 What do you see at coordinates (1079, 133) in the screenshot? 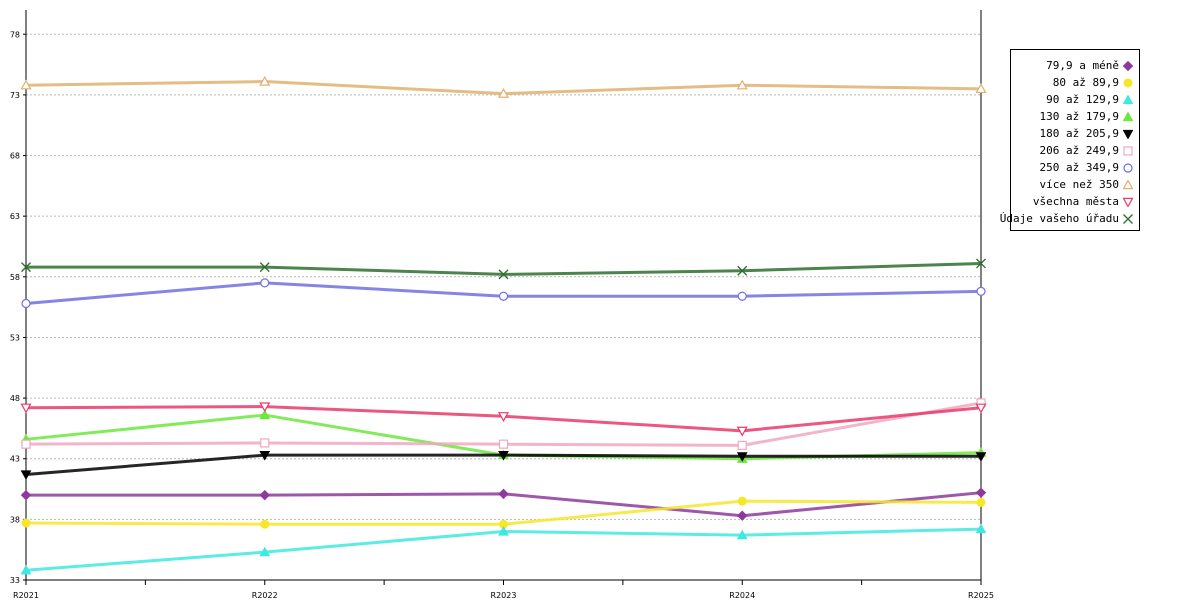
I see `legend-label: 180 až 205,9` at bounding box center [1079, 133].